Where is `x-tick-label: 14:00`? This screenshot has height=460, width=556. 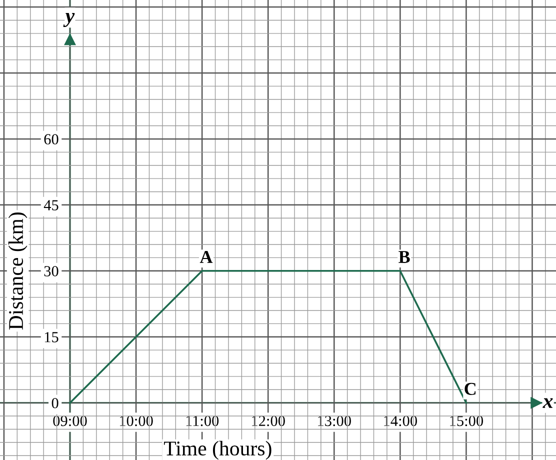
x-tick-label: 14:00 is located at coordinates (400, 421).